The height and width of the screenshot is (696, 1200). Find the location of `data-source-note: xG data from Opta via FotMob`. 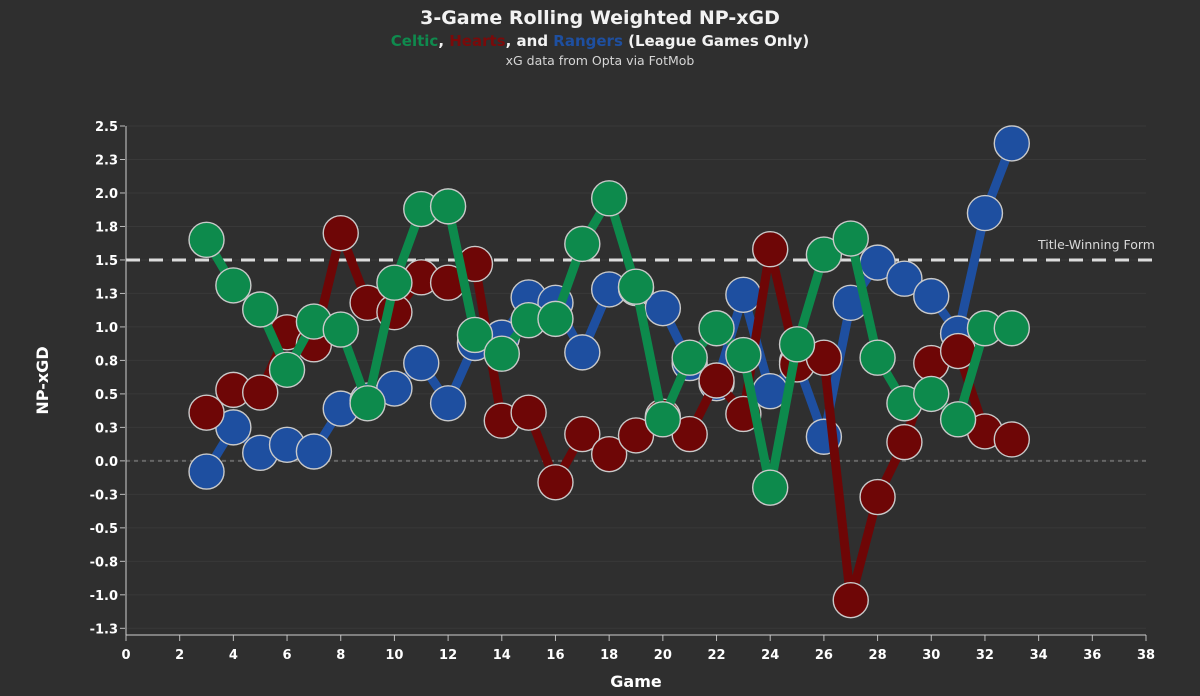

data-source-note: xG data from Opta via FotMob is located at coordinates (600, 60).